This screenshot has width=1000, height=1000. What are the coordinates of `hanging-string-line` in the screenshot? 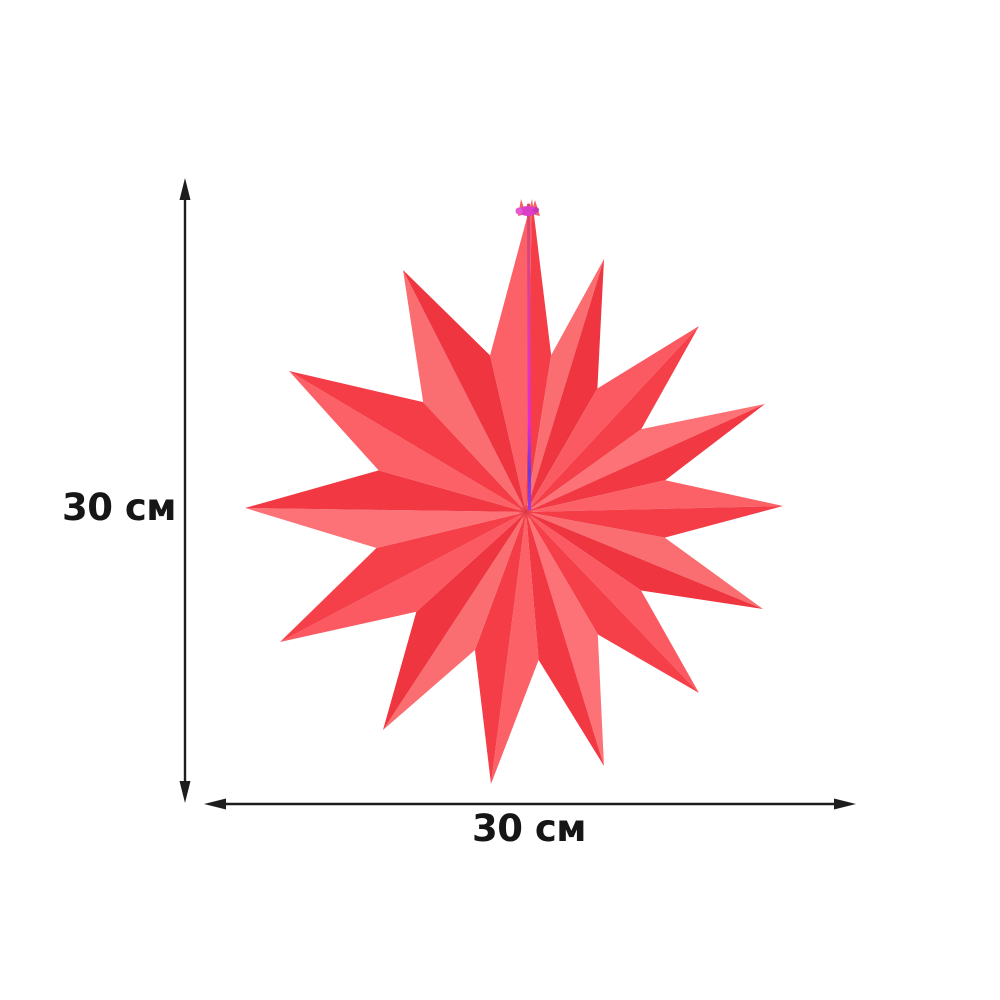 It's located at (529, 357).